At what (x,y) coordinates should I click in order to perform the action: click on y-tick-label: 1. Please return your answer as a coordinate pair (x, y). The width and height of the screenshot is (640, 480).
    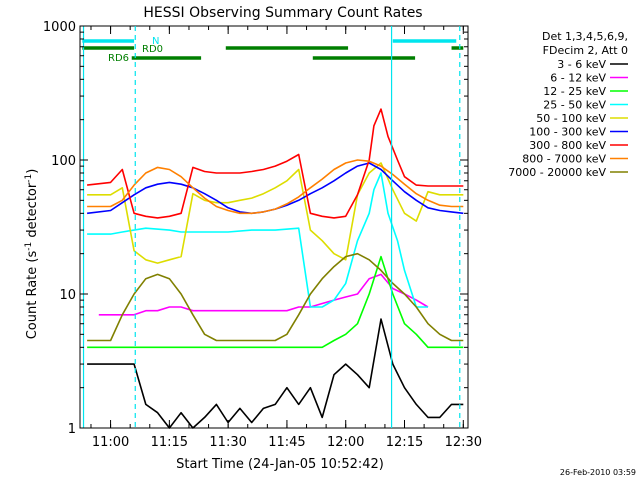
    Looking at the image, I should click on (72, 429).